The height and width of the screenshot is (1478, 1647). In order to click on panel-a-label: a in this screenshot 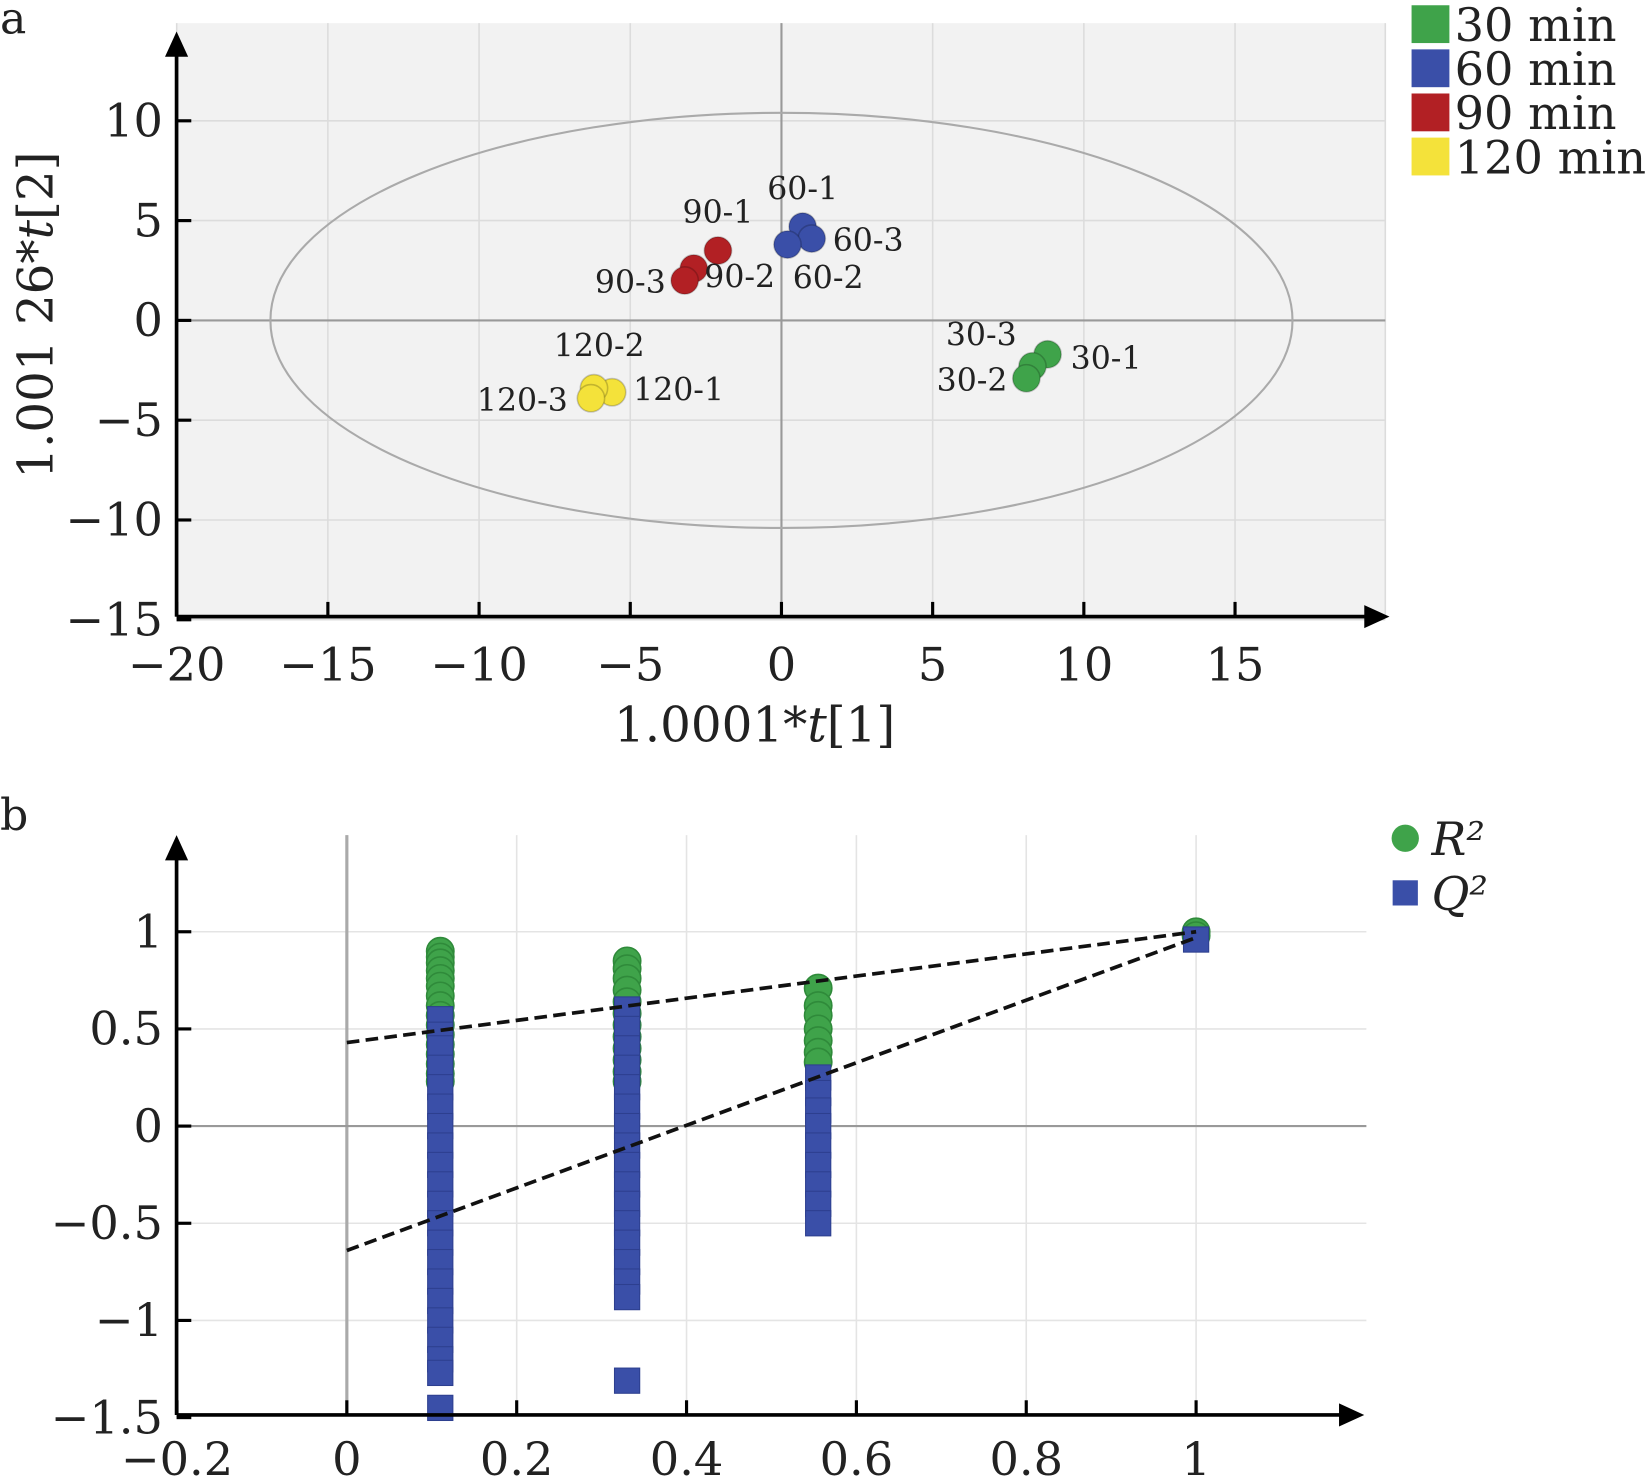, I will do `click(13, 22)`.